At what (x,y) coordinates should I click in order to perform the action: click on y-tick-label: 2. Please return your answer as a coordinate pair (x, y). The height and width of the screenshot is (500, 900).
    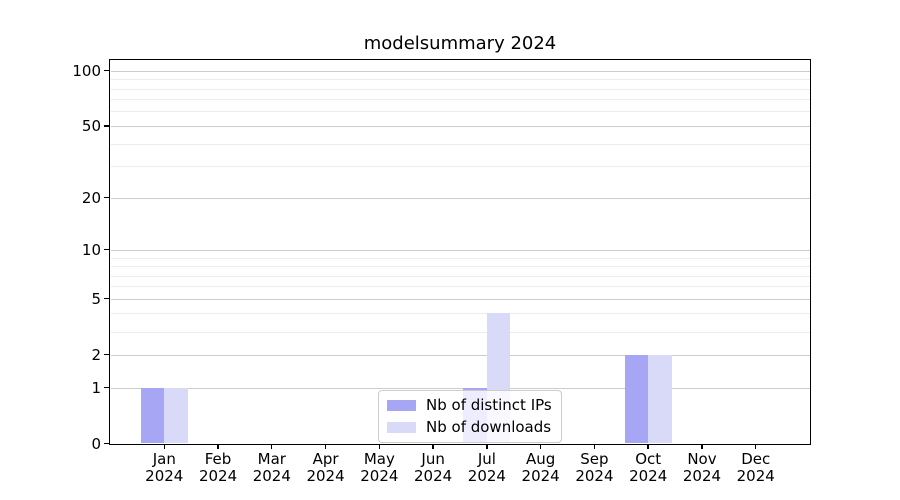
    Looking at the image, I should click on (96, 354).